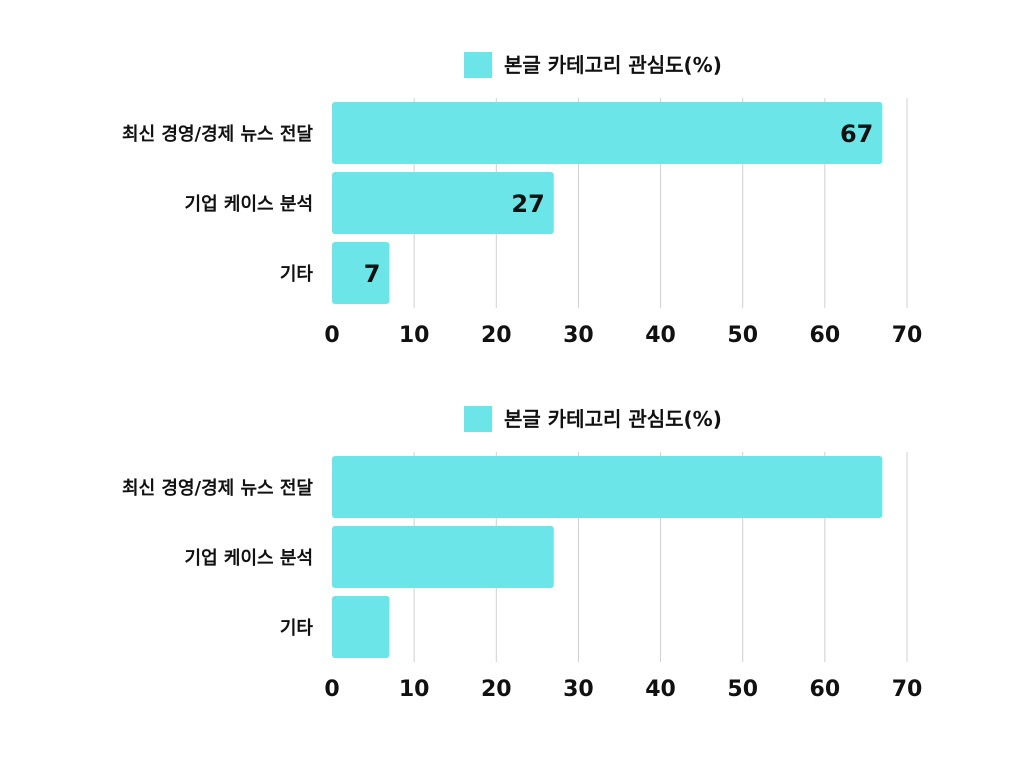  Describe the element at coordinates (372, 274) in the screenshot. I see `value-label: 7` at that location.